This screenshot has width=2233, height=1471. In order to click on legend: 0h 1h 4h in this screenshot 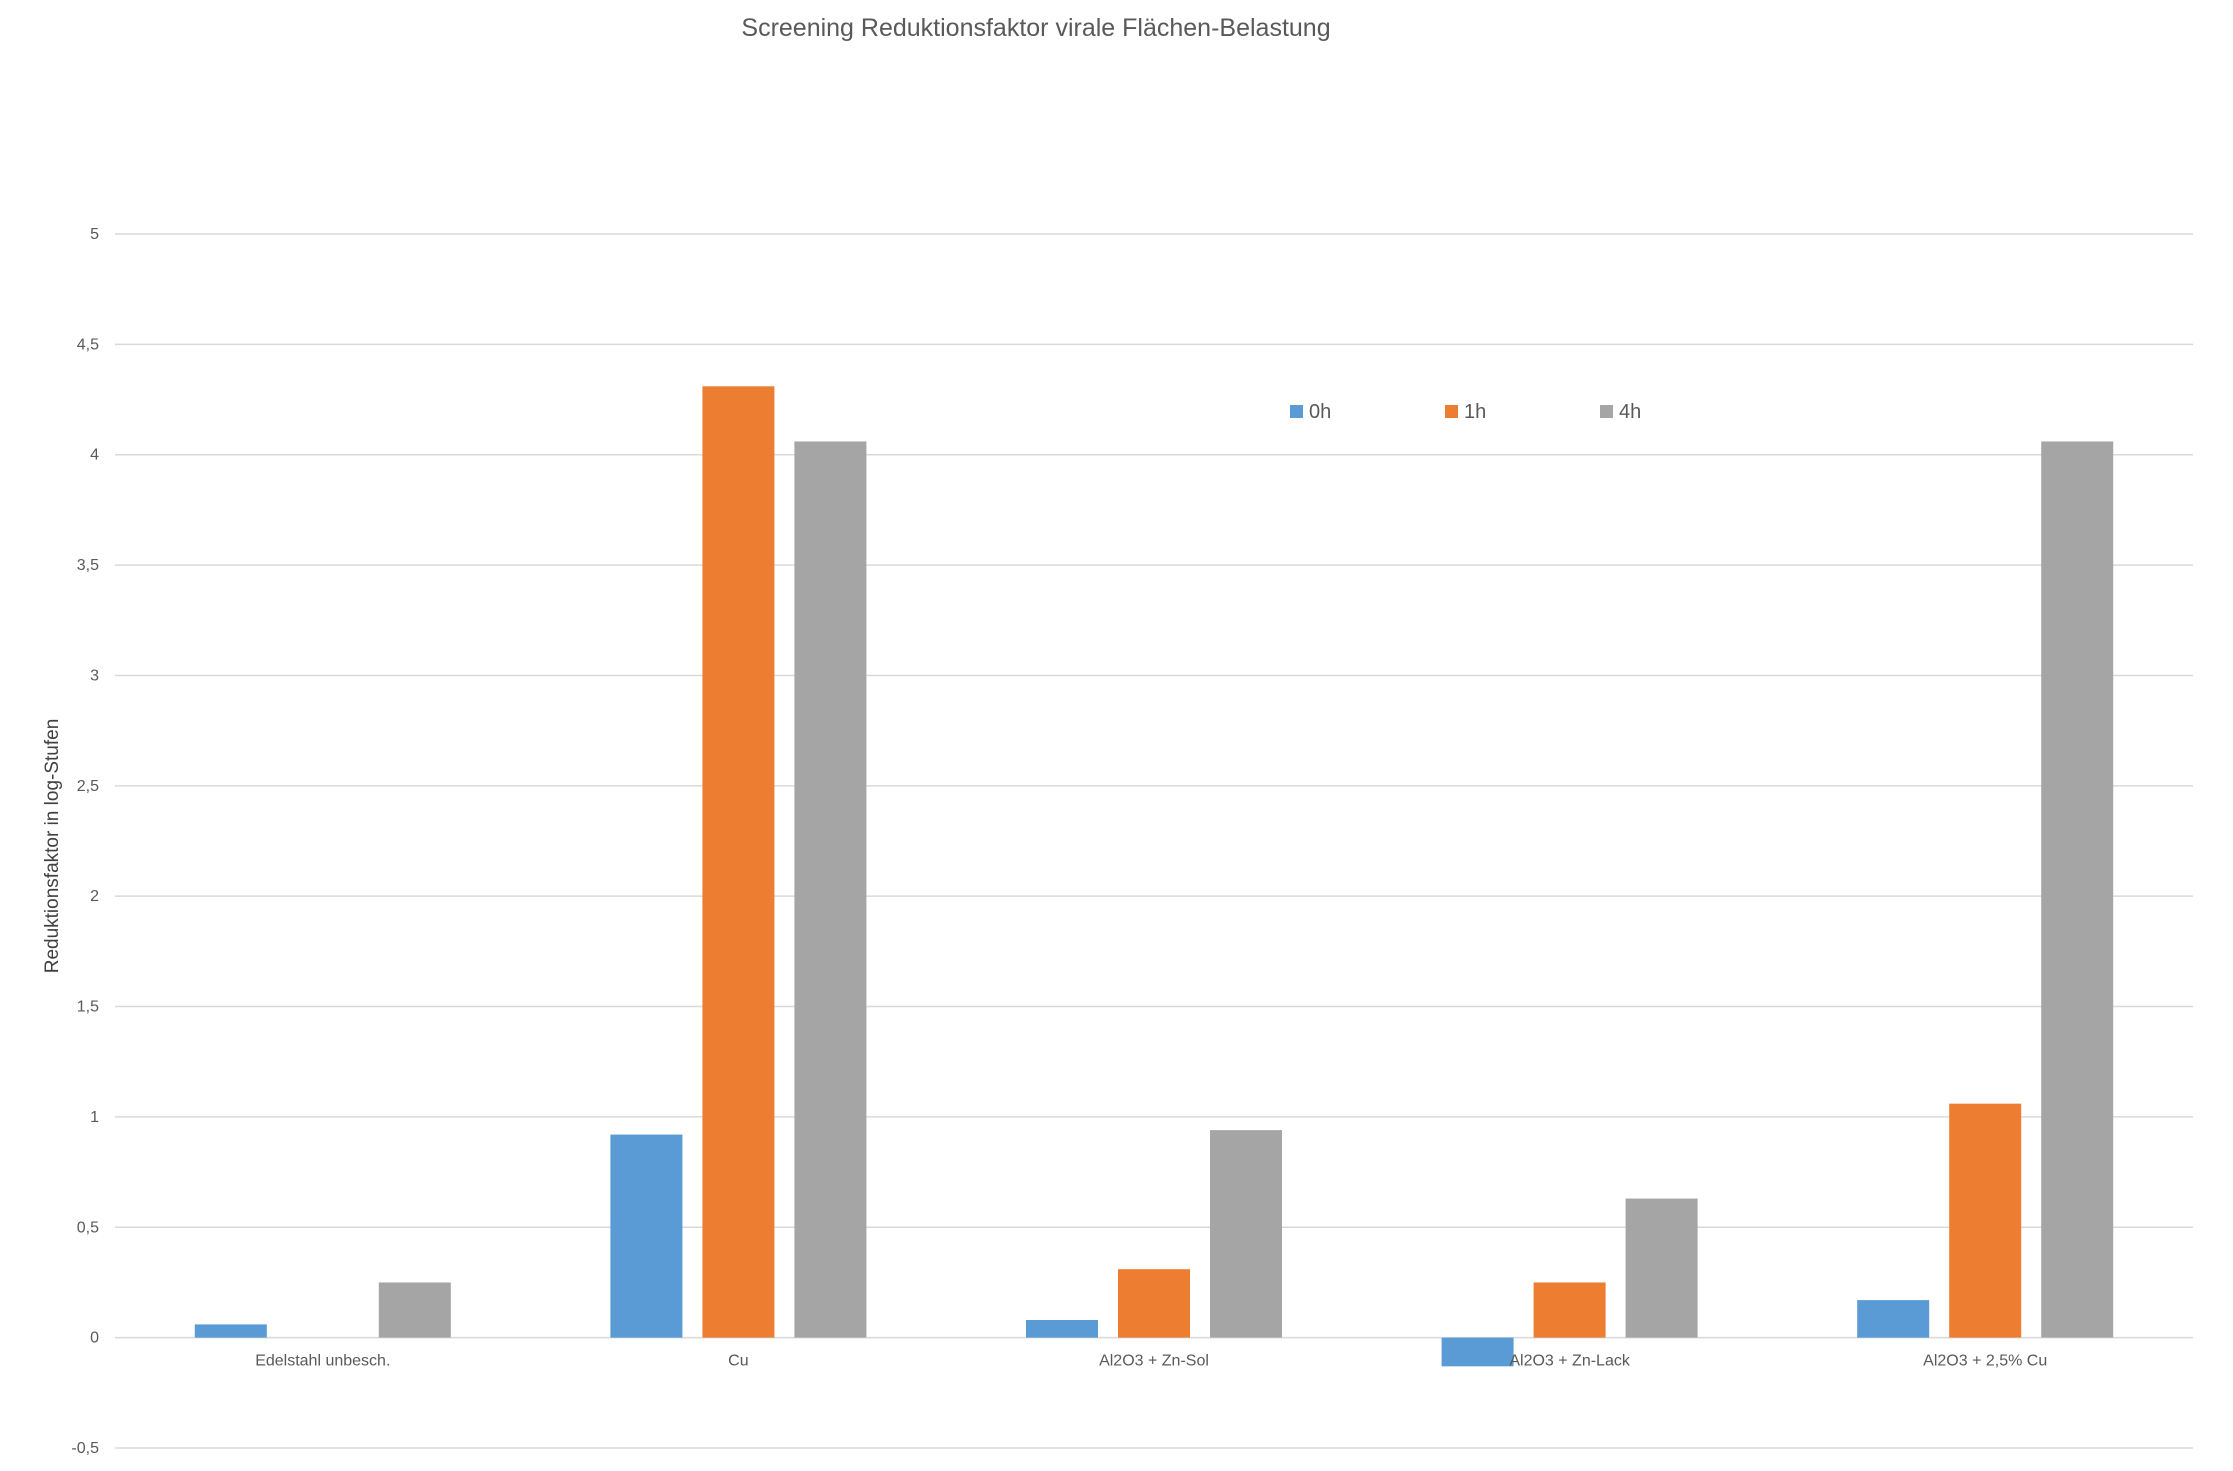, I will do `click(1465, 412)`.